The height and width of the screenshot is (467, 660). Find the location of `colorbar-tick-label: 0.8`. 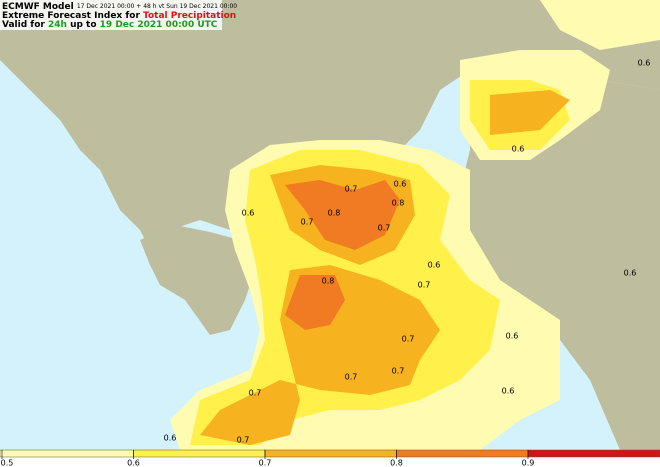

colorbar-tick-label: 0.8 is located at coordinates (396, 463).